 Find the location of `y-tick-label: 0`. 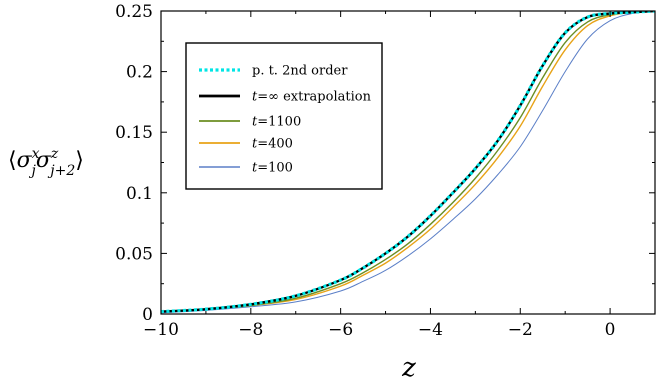

y-tick-label: 0 is located at coordinates (147, 315).